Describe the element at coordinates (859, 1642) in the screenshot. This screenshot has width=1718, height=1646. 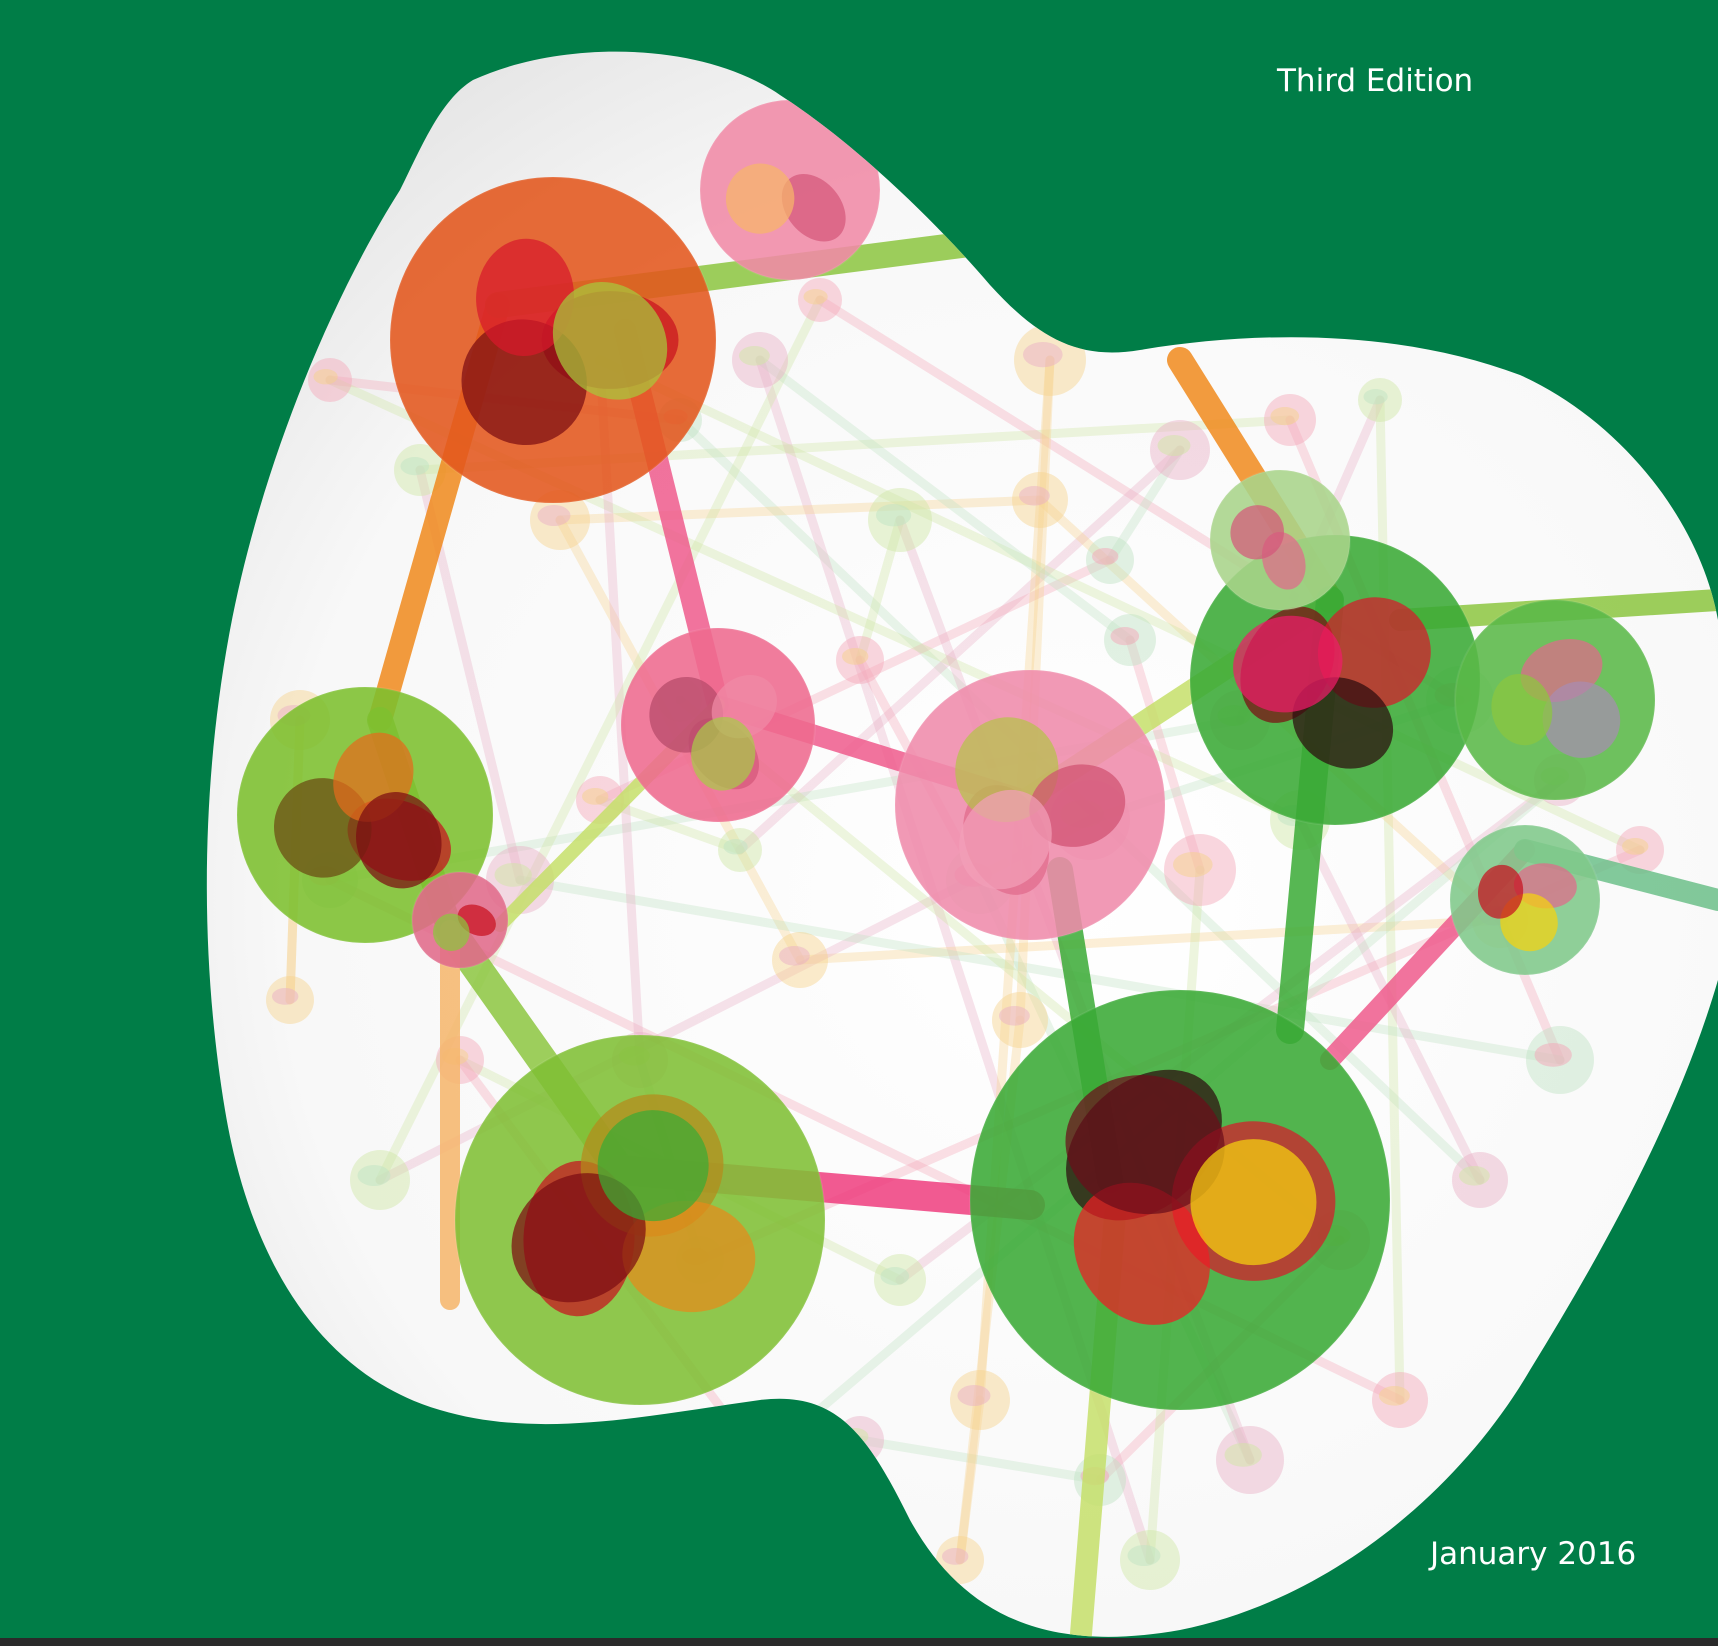
I see `bottom-rule` at that location.